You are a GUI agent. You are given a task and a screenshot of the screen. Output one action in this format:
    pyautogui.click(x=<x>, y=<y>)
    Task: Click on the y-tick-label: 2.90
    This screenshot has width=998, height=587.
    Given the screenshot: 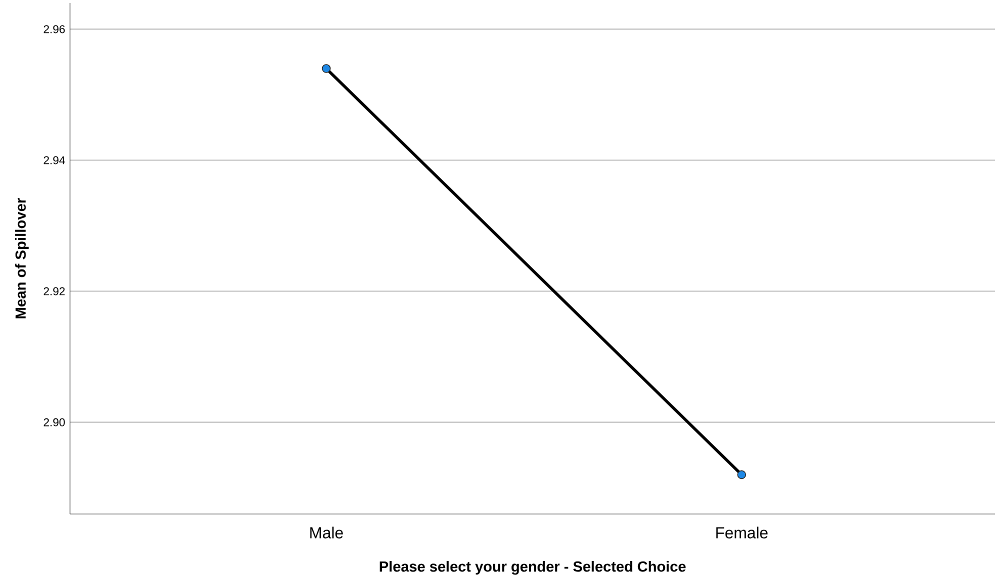 What is the action you would take?
    pyautogui.click(x=54, y=422)
    